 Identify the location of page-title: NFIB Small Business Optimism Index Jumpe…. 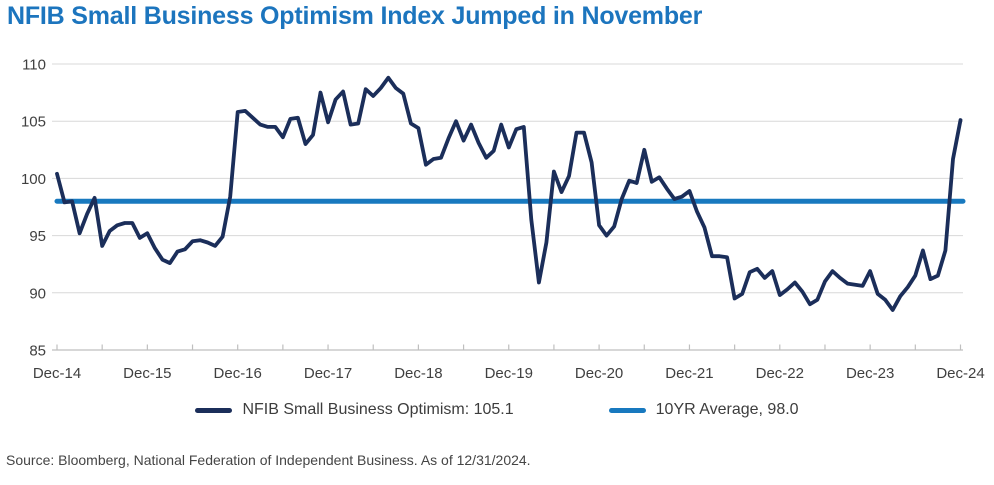
(355, 16).